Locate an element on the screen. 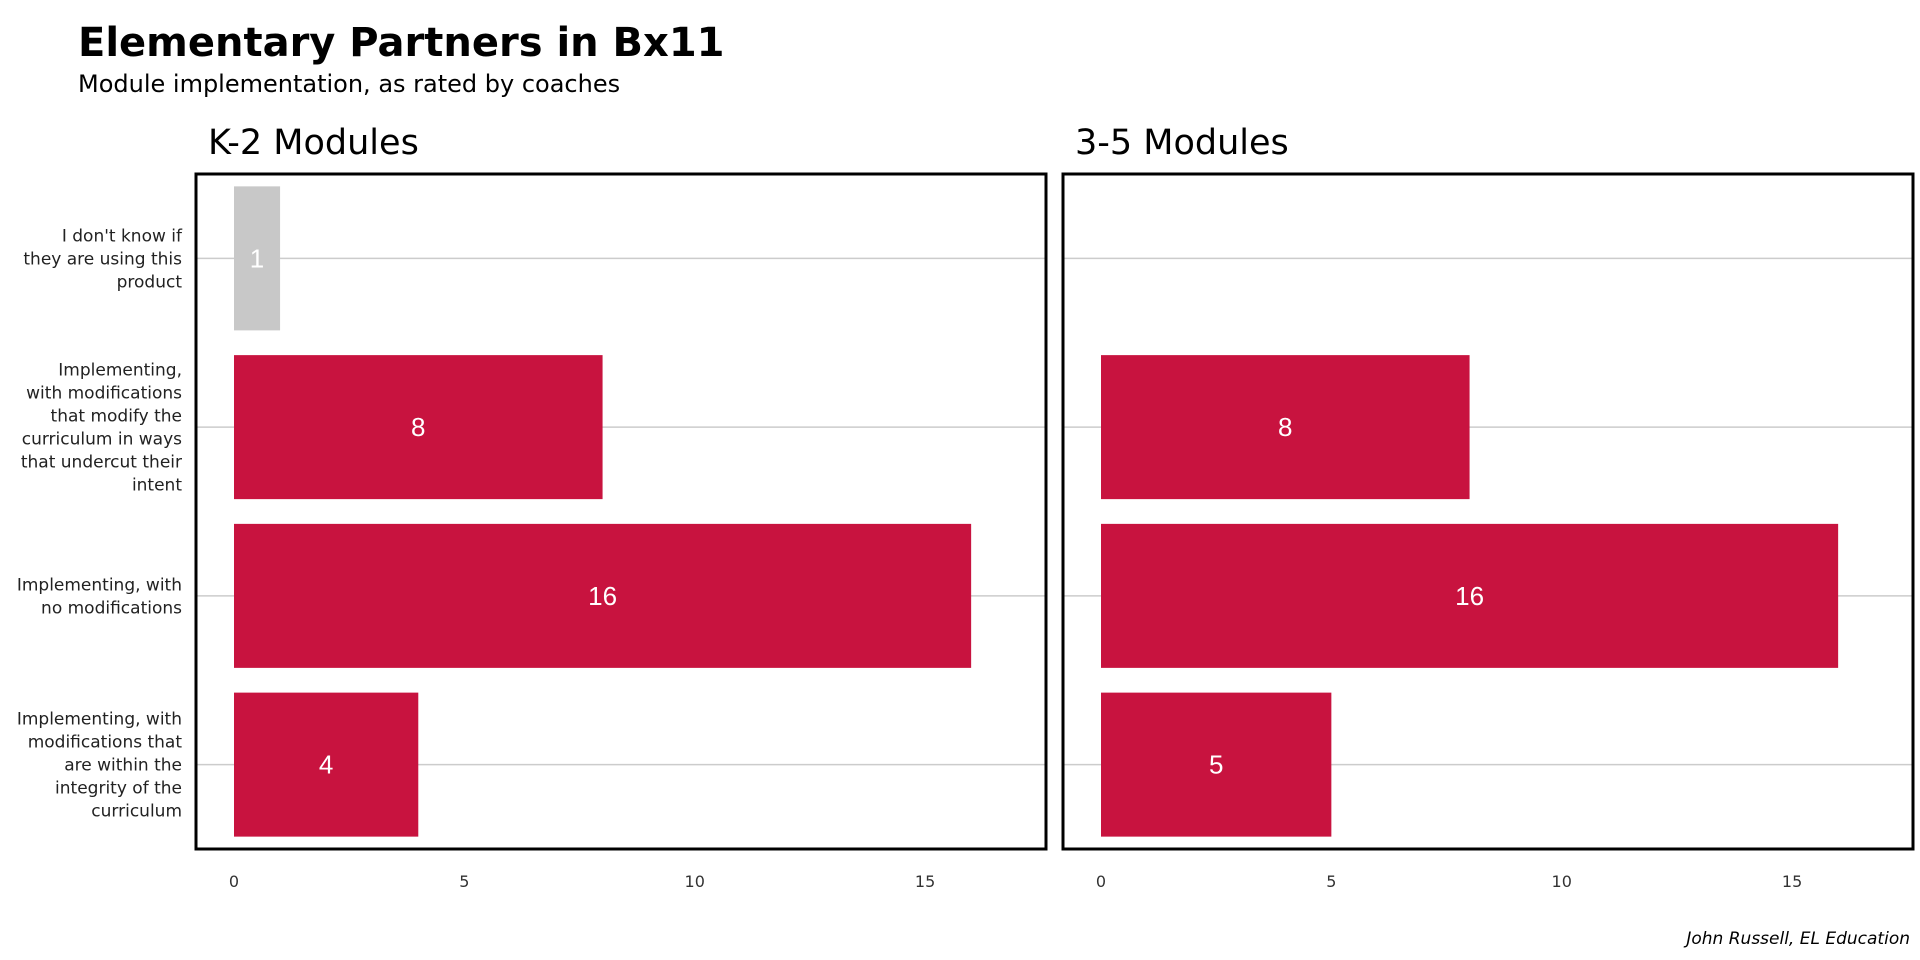 This screenshot has height=960, width=1920. bar-label: 5 is located at coordinates (1216, 765).